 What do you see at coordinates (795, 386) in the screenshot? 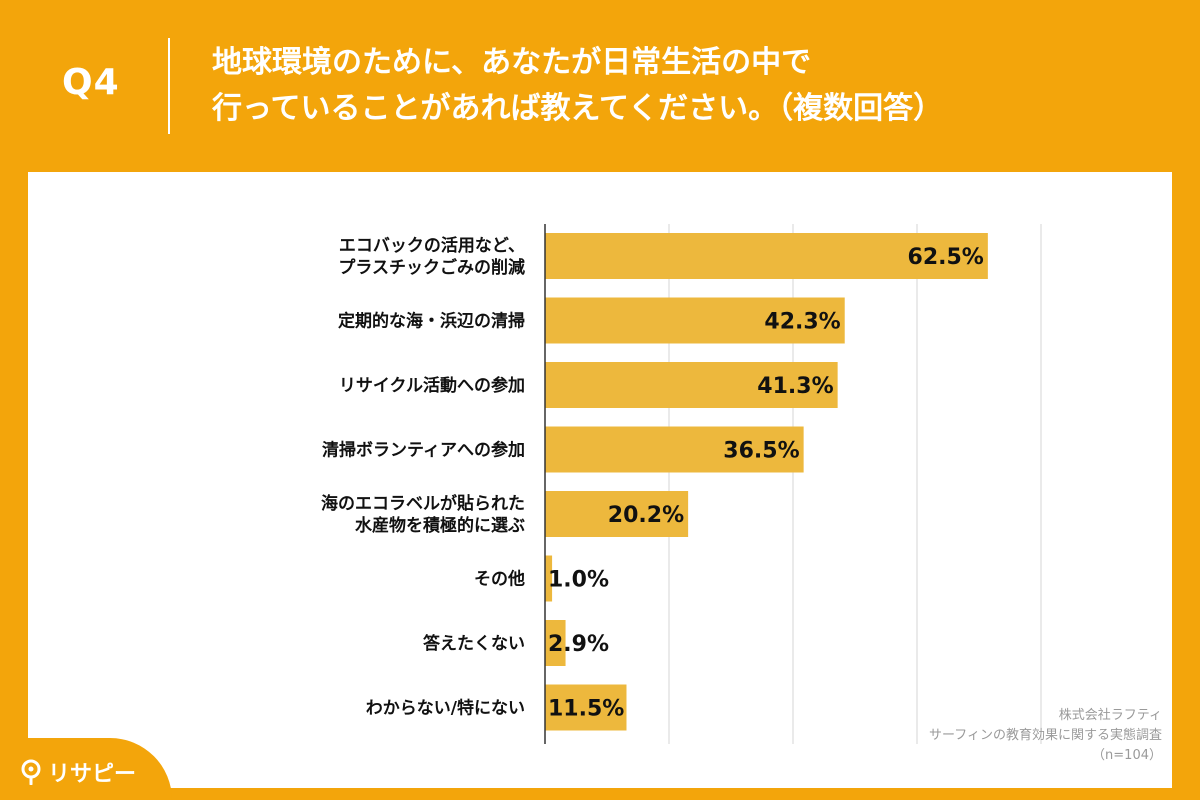
I see `data-label: 41.3%` at bounding box center [795, 386].